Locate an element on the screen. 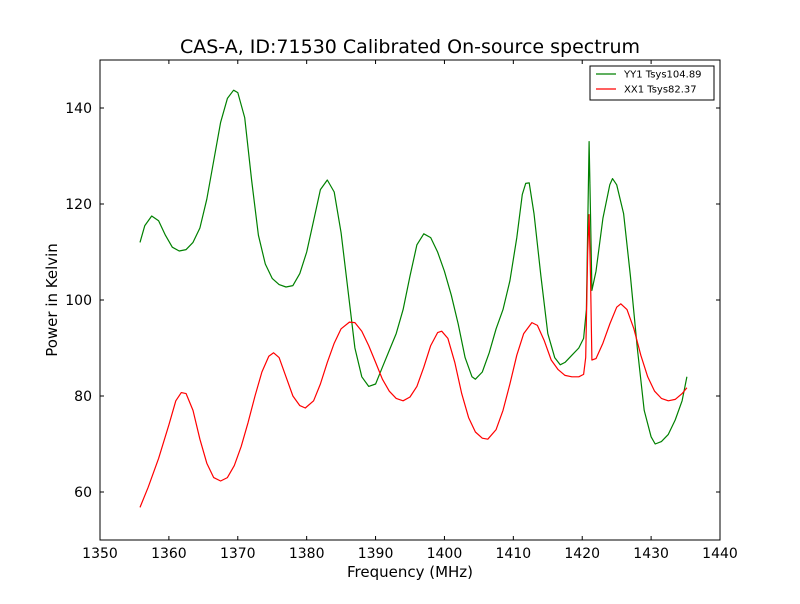 Image resolution: width=800 pixels, height=604 pixels. legend: YY1 Tsys104.89 XX1 Tsys82.37 is located at coordinates (652, 83).